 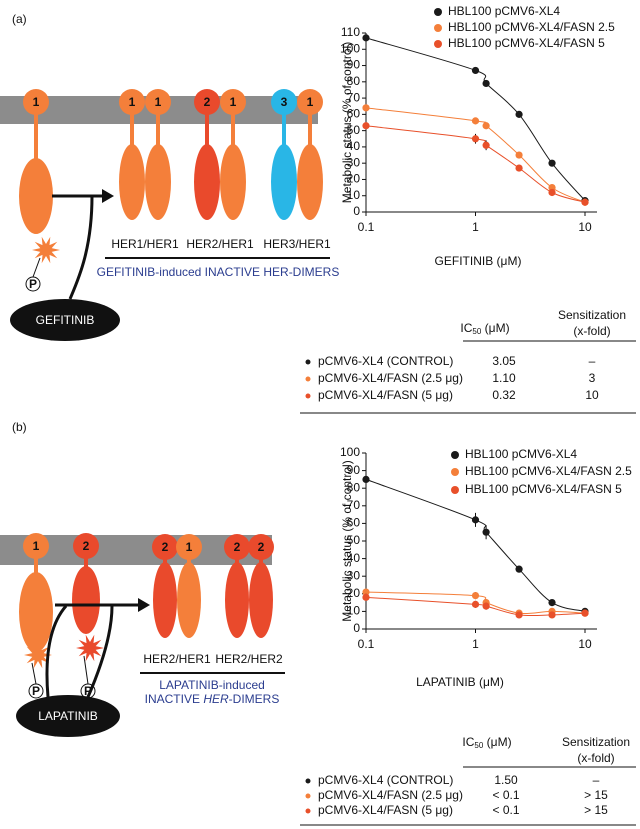 I want to click on phospho-burst, so click(x=46, y=250).